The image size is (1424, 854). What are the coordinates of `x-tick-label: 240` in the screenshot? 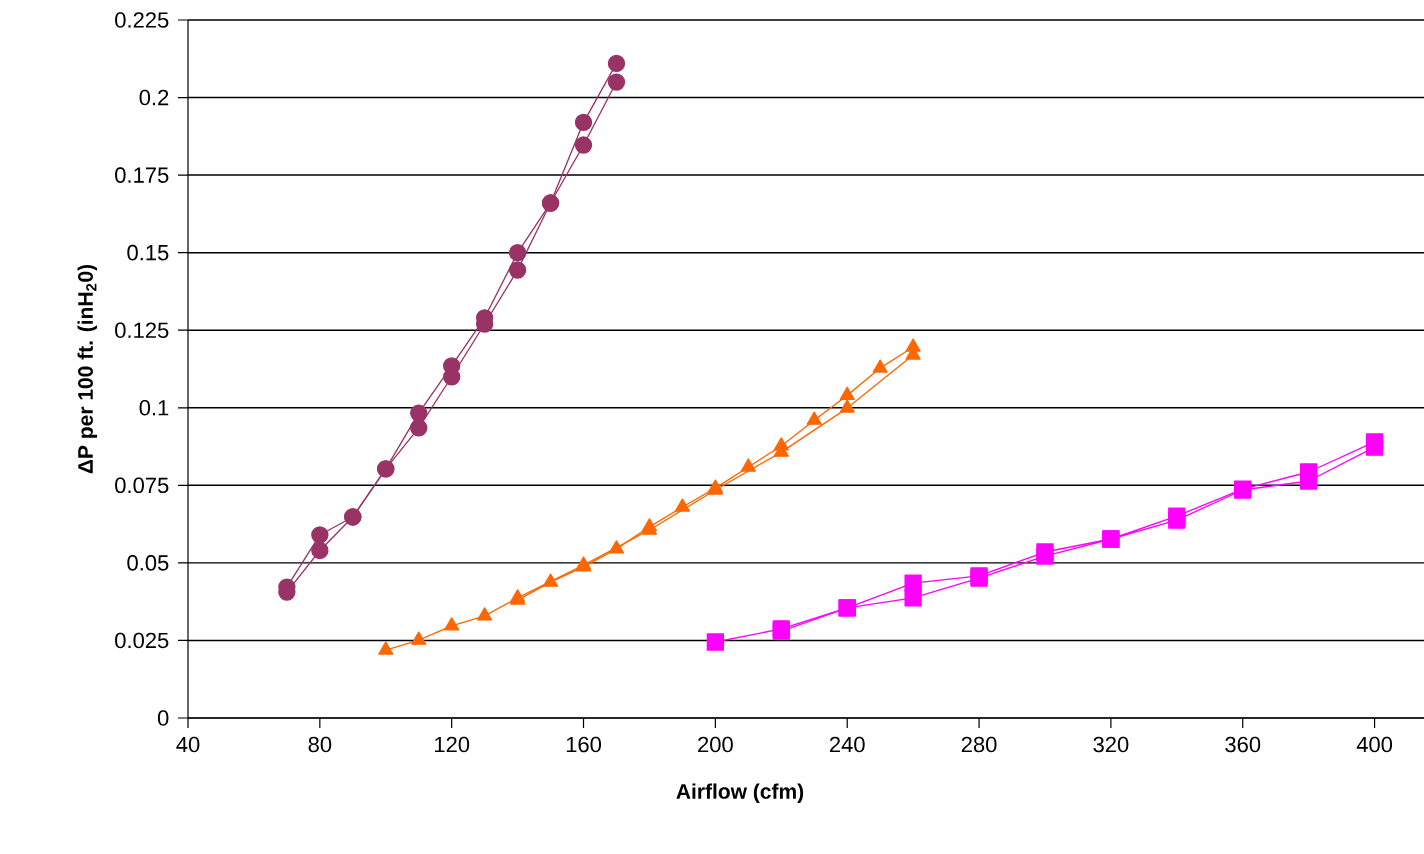 It's located at (847, 744).